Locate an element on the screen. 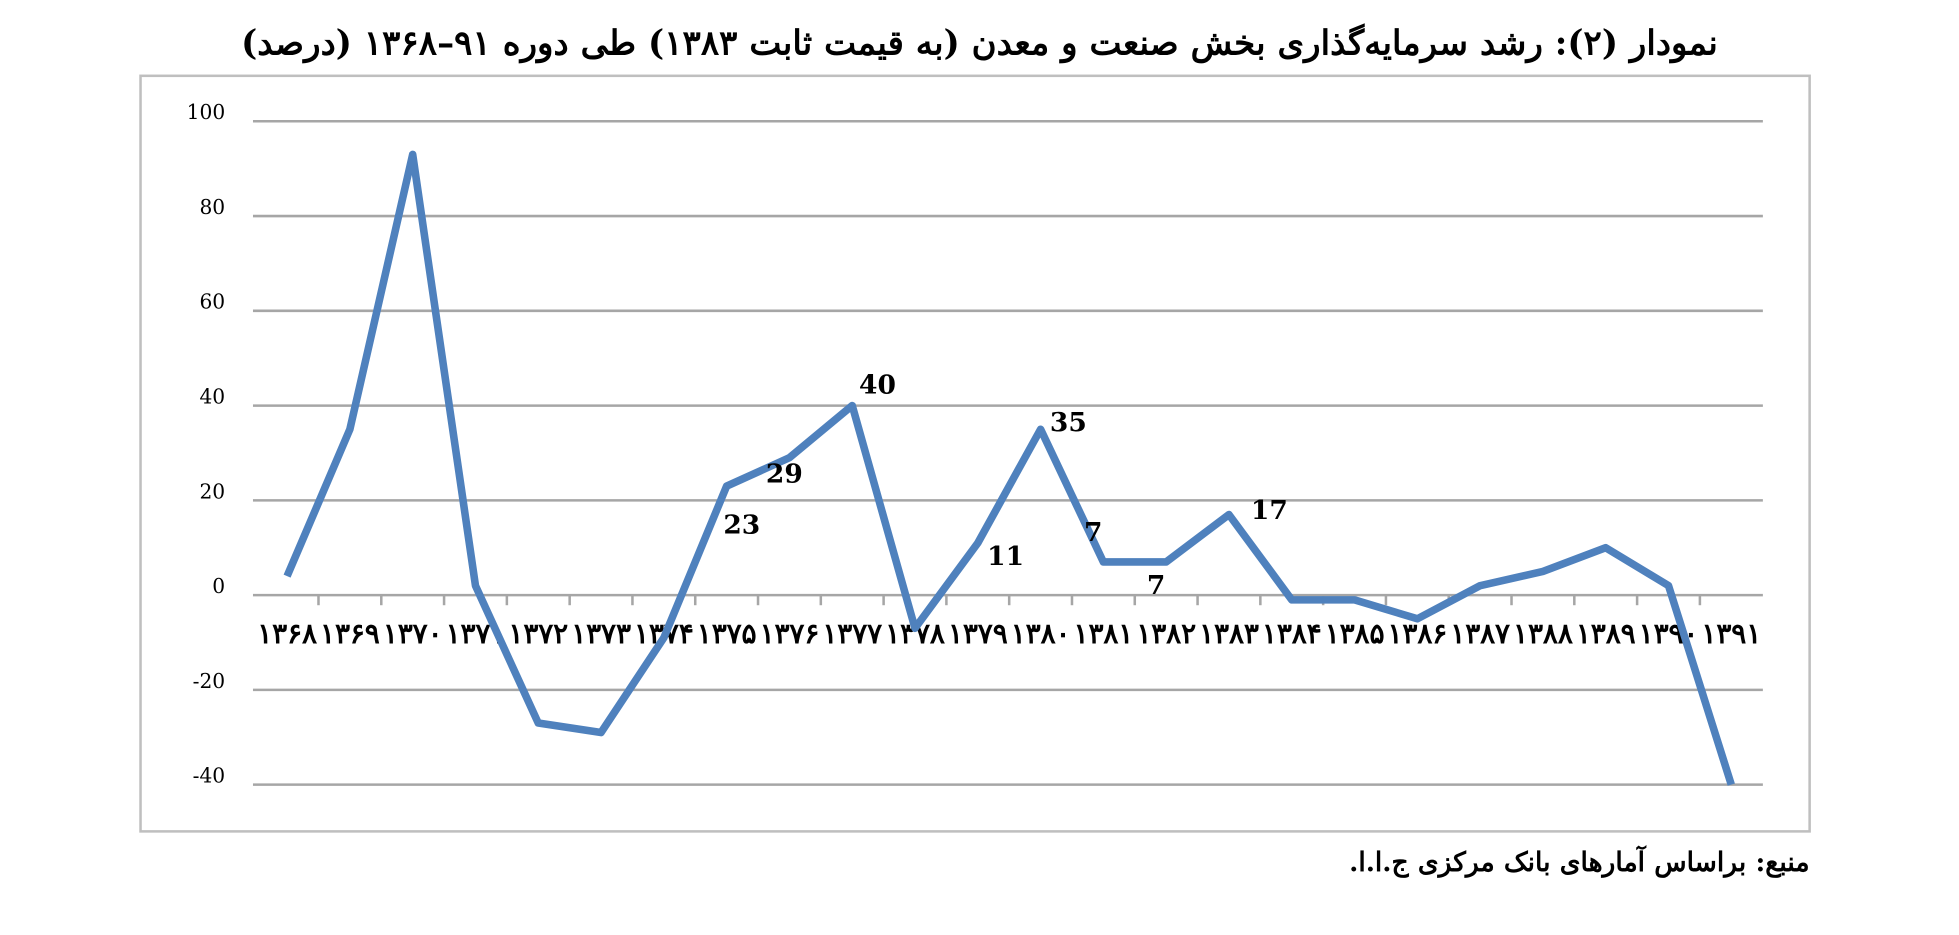 This screenshot has width=1959, height=935. y-tick-label: 0 is located at coordinates (218, 586).